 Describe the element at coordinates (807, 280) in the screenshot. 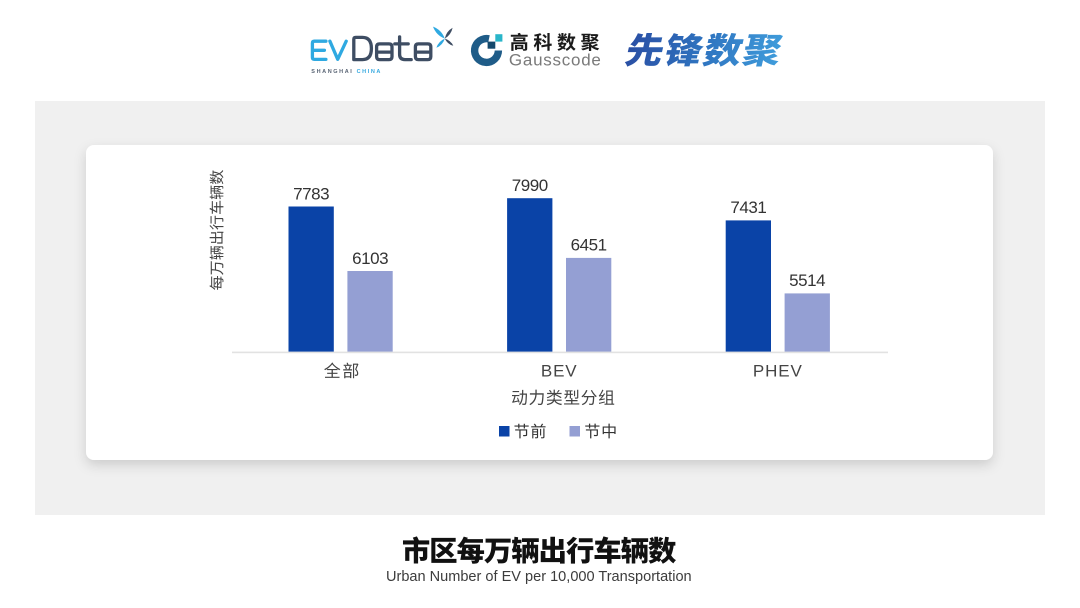

I see `svg-text: 5514` at that location.